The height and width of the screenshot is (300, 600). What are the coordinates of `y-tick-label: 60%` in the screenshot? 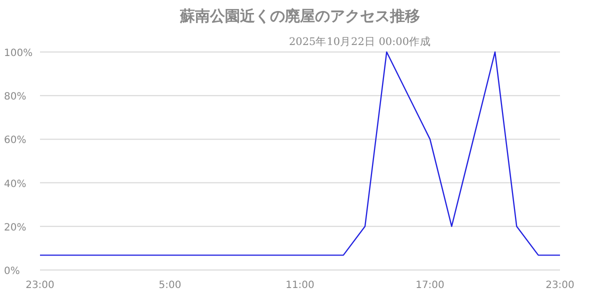 It's located at (15, 140).